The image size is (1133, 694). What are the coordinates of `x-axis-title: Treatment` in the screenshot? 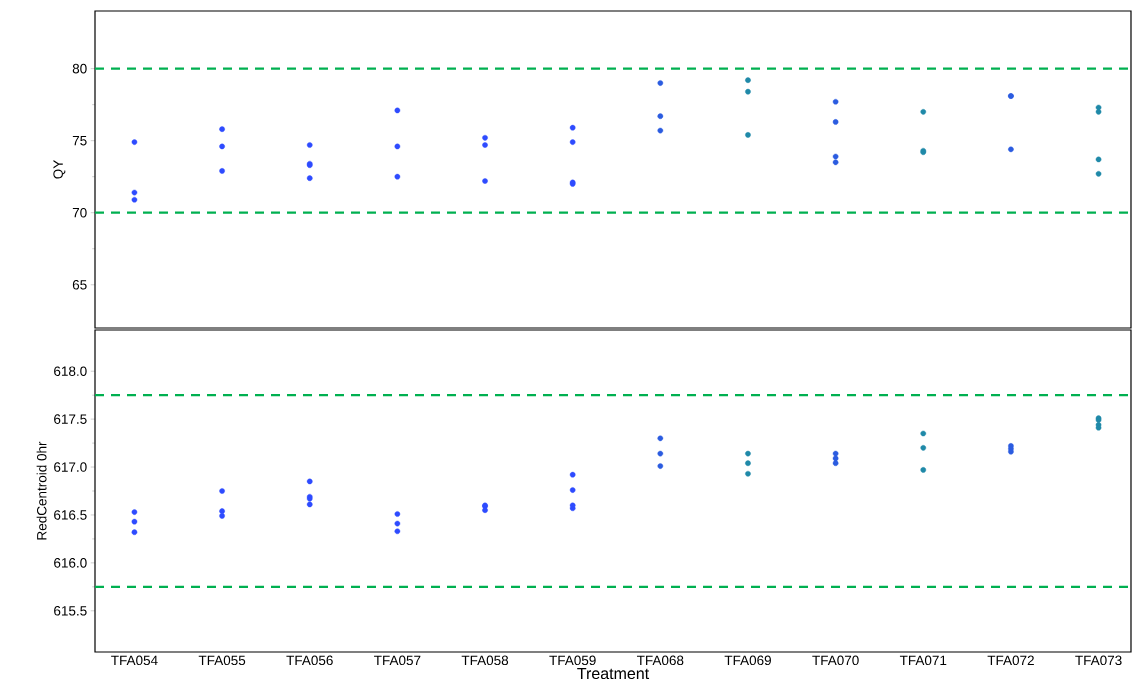 It's located at (613, 673).